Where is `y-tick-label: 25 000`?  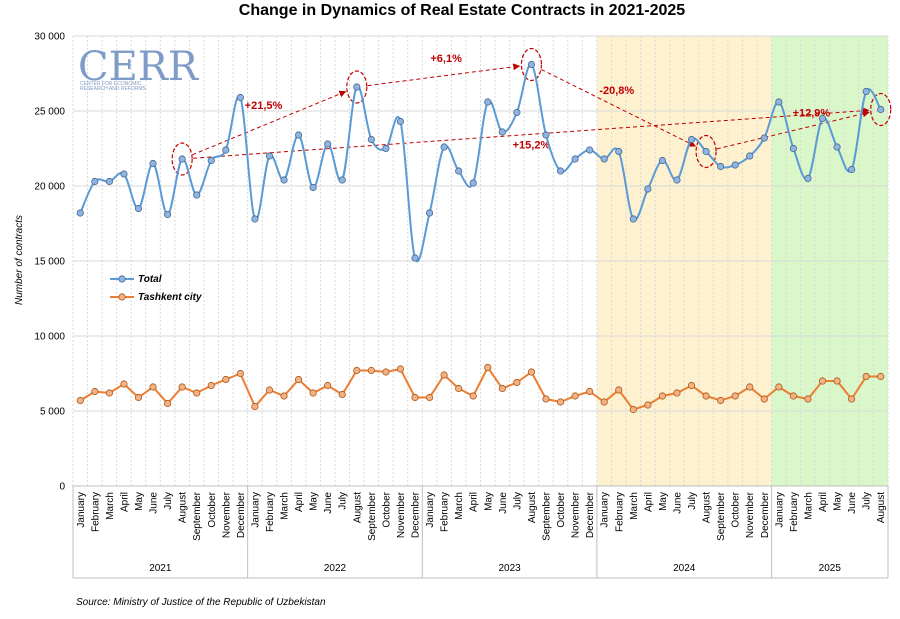
y-tick-label: 25 000 is located at coordinates (49, 112).